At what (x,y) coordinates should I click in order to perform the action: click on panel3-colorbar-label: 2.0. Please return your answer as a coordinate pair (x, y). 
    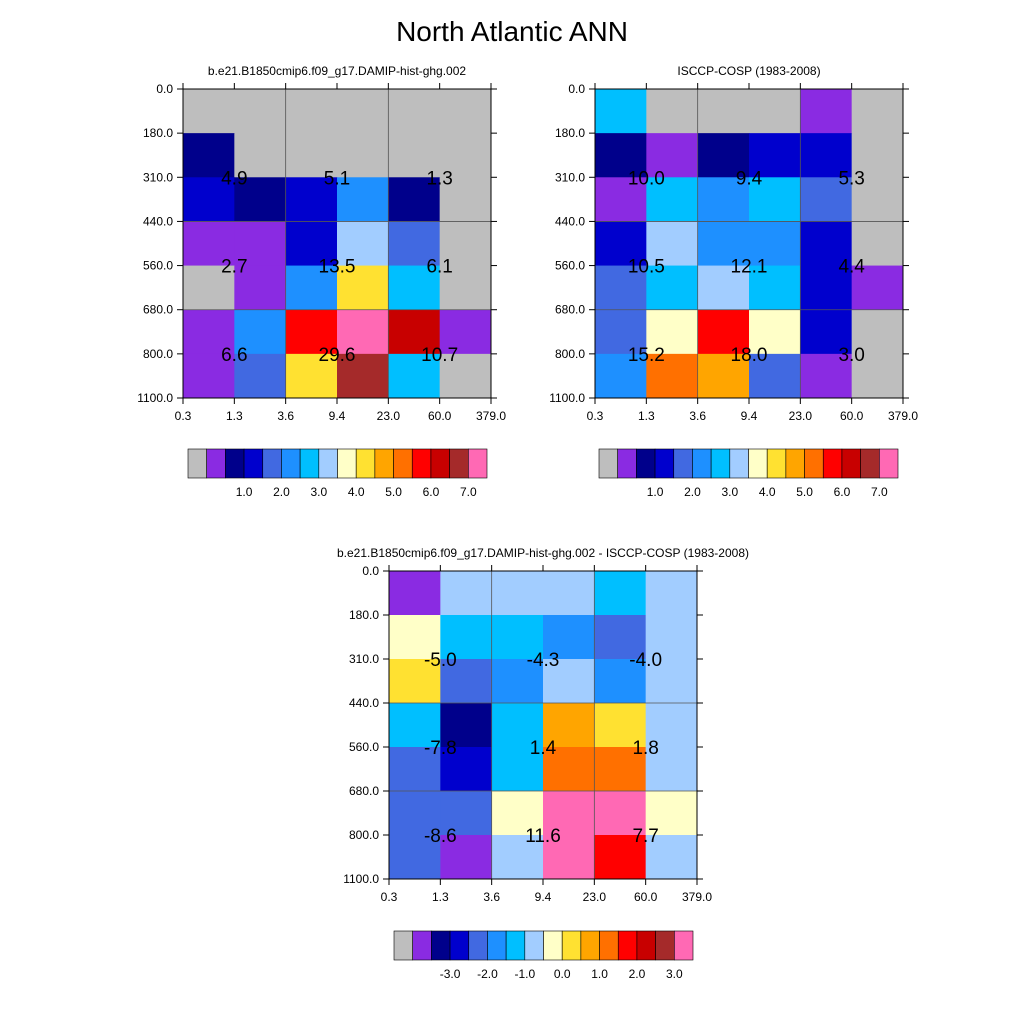
    Looking at the image, I should click on (637, 974).